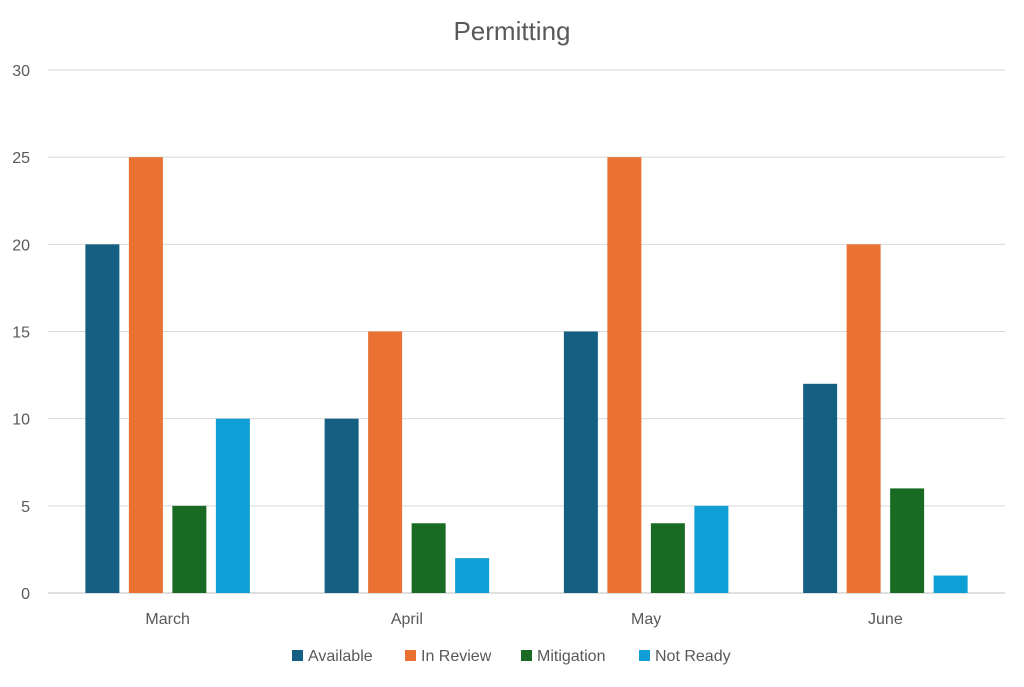 The width and height of the screenshot is (1024, 687). What do you see at coordinates (21, 245) in the screenshot?
I see `y-tick-label: 20` at bounding box center [21, 245].